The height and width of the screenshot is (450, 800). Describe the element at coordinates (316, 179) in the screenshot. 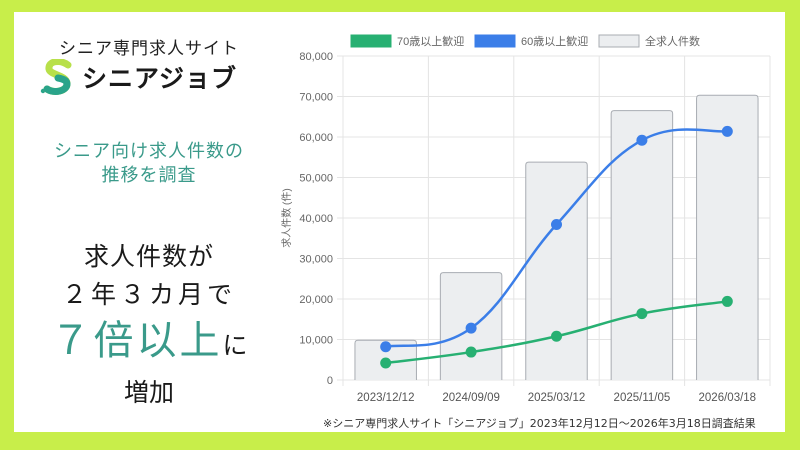

I see `y-tick-label: 50,000` at that location.